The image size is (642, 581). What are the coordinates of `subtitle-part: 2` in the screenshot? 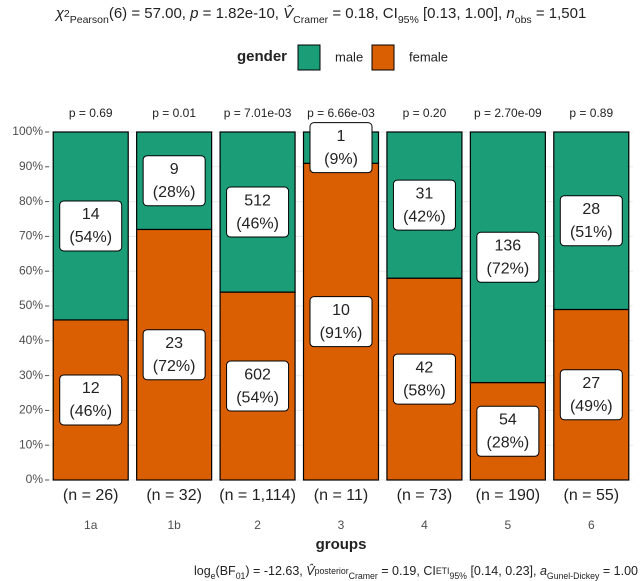 It's located at (67, 14).